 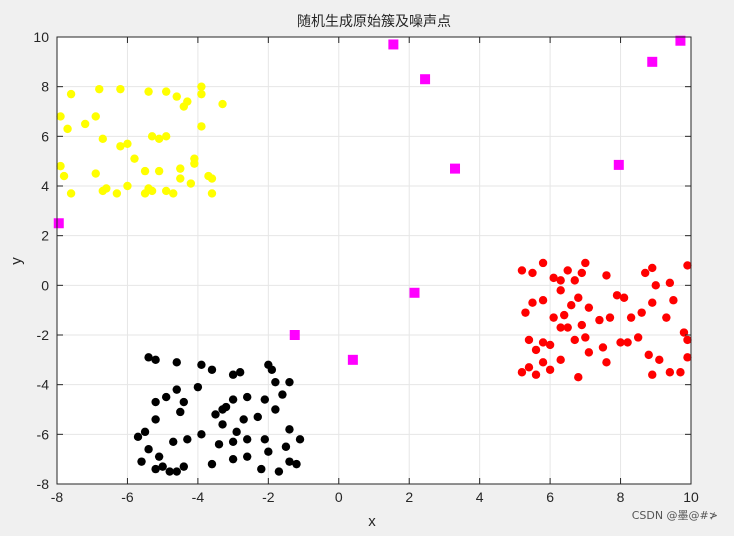 I want to click on watermark-text: CSDN @墨@#≯, so click(x=675, y=515).